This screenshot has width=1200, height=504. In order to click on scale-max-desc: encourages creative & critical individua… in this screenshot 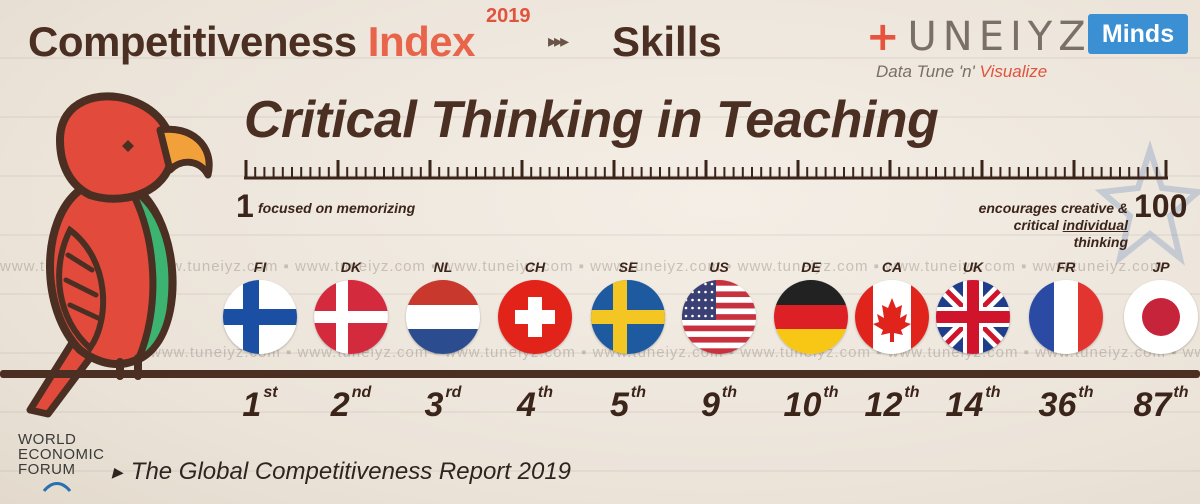, I will do `click(1044, 225)`.